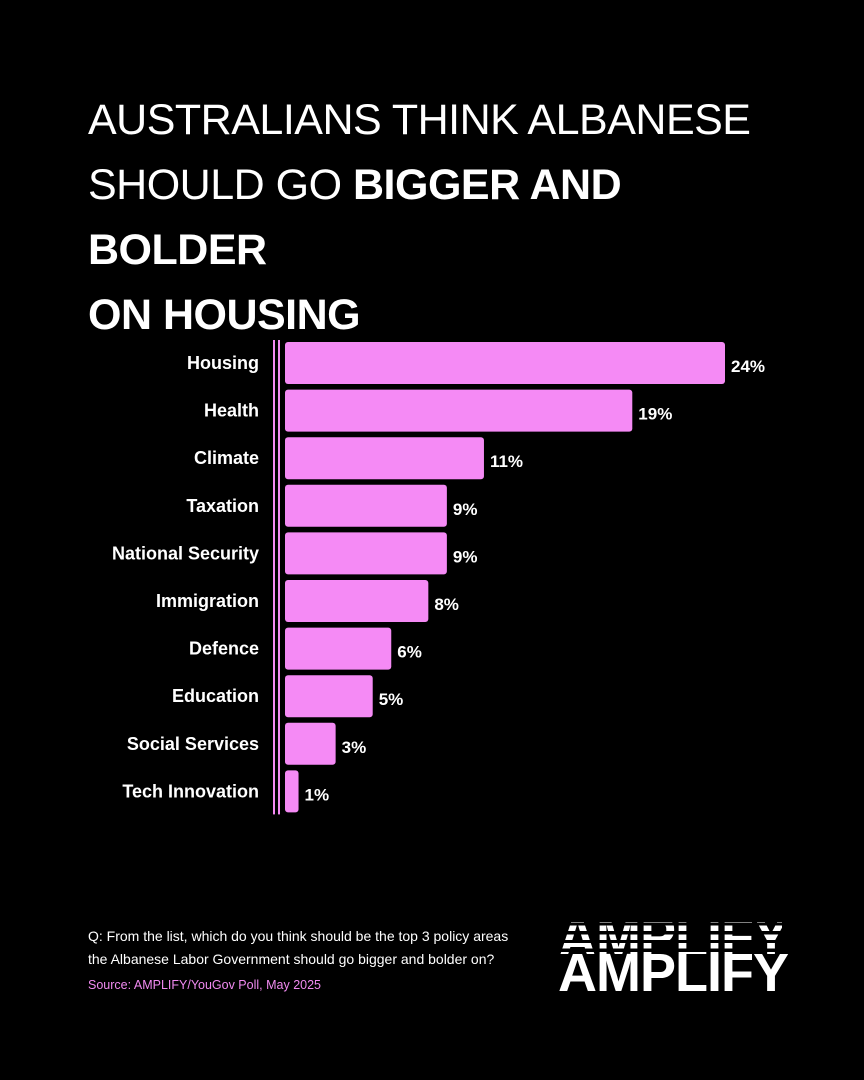  I want to click on title-line-2-bold: BIGGER AND BOLDER, so click(355, 217).